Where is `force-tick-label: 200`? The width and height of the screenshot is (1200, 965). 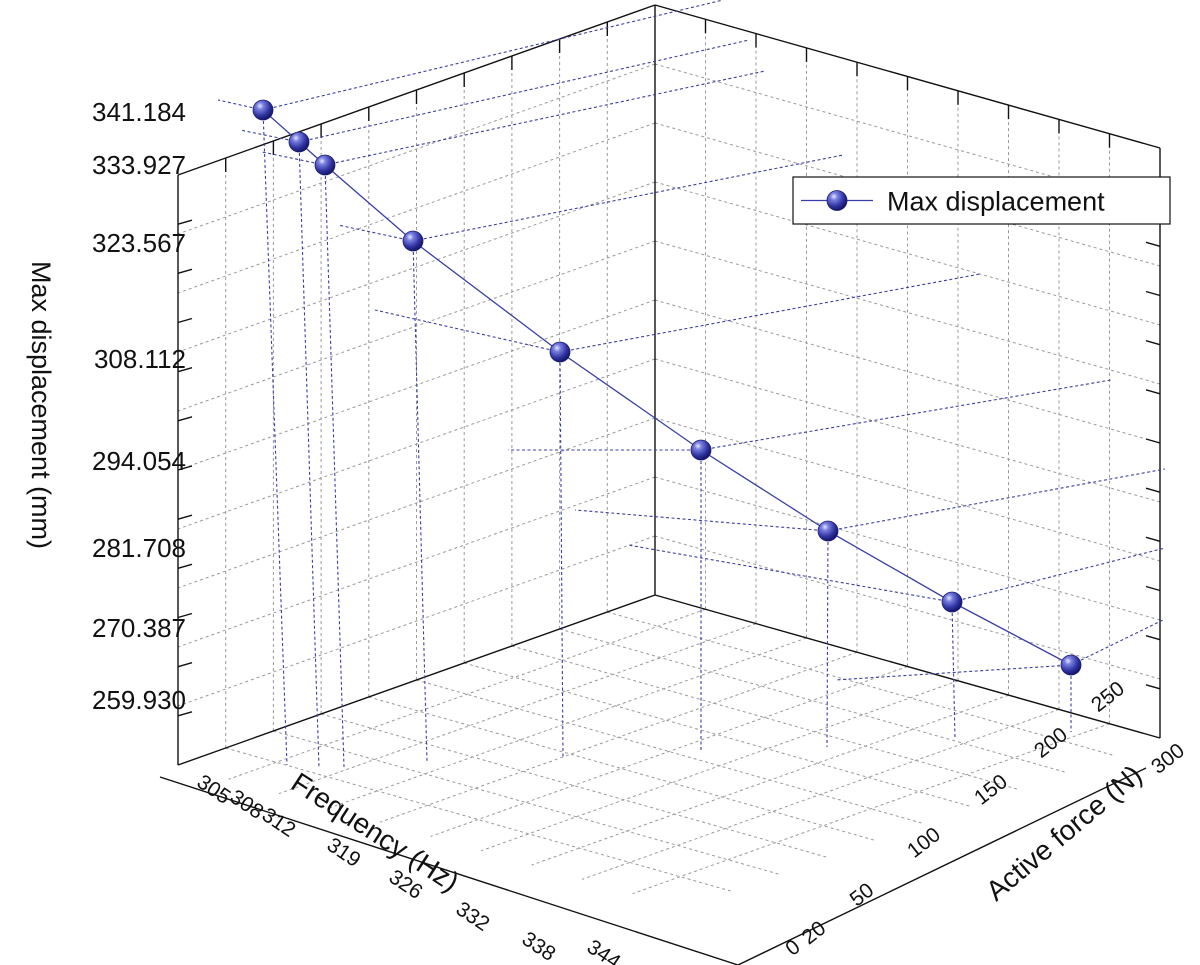 force-tick-label: 200 is located at coordinates (1051, 743).